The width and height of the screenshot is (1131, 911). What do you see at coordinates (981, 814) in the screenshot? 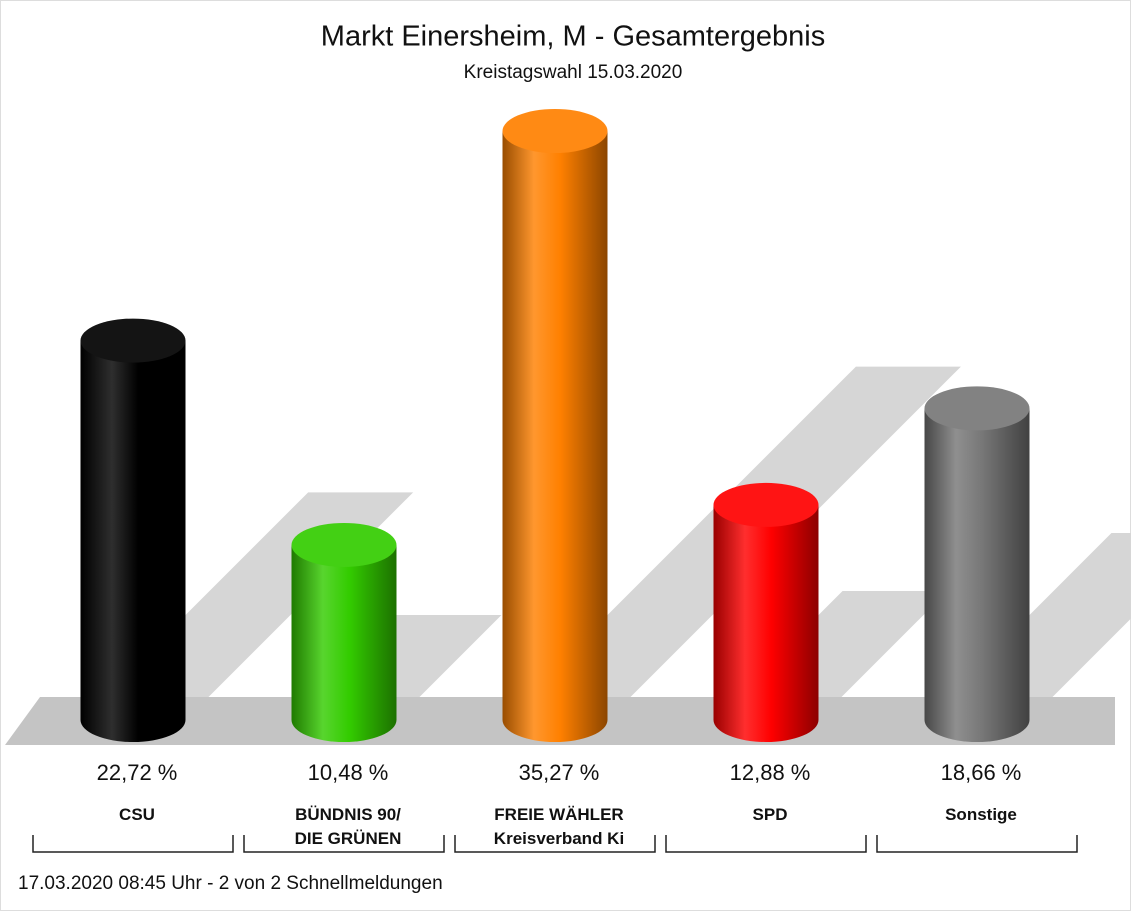
I see `category-label: Sonstige` at bounding box center [981, 814].